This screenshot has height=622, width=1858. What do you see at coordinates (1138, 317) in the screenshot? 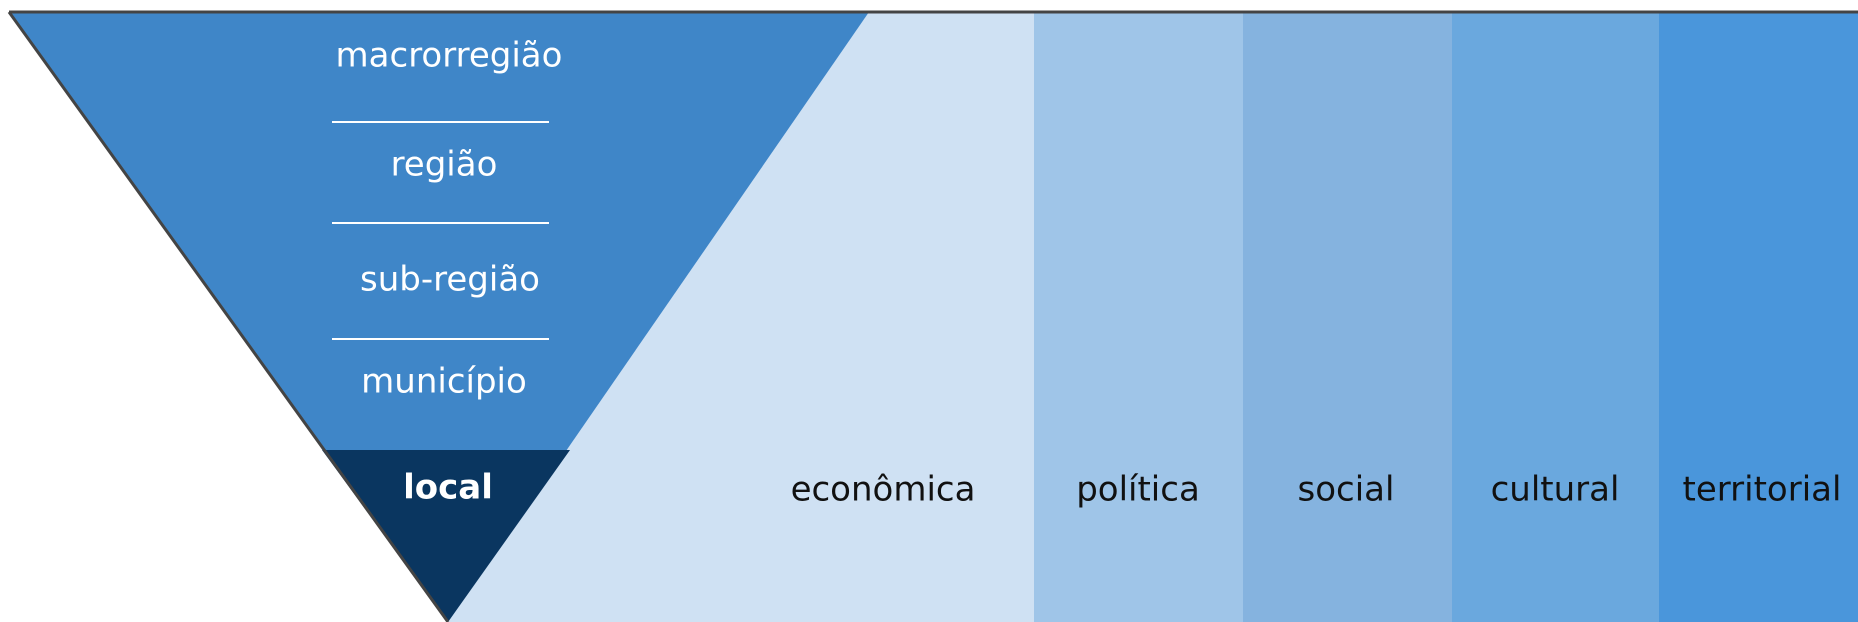
I see `column-politica` at bounding box center [1138, 317].